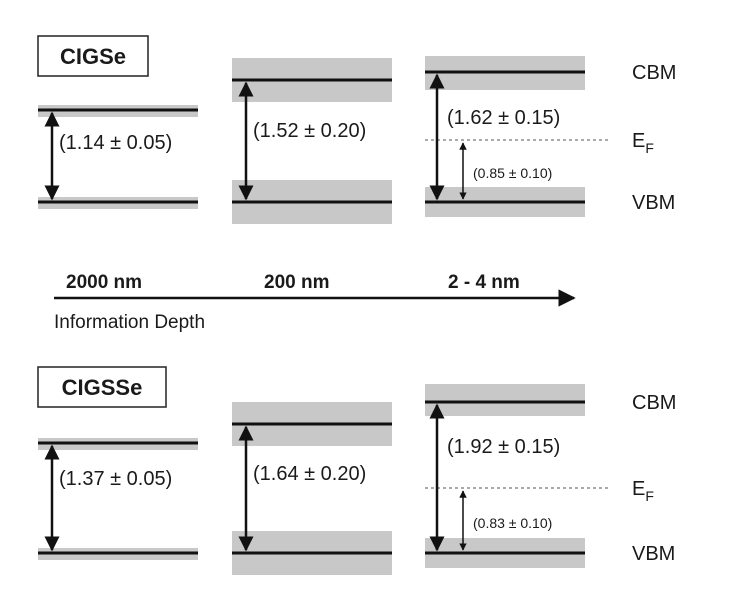 The height and width of the screenshot is (600, 737). I want to click on fermi-value: (0.83 ± 0.10), so click(512, 523).